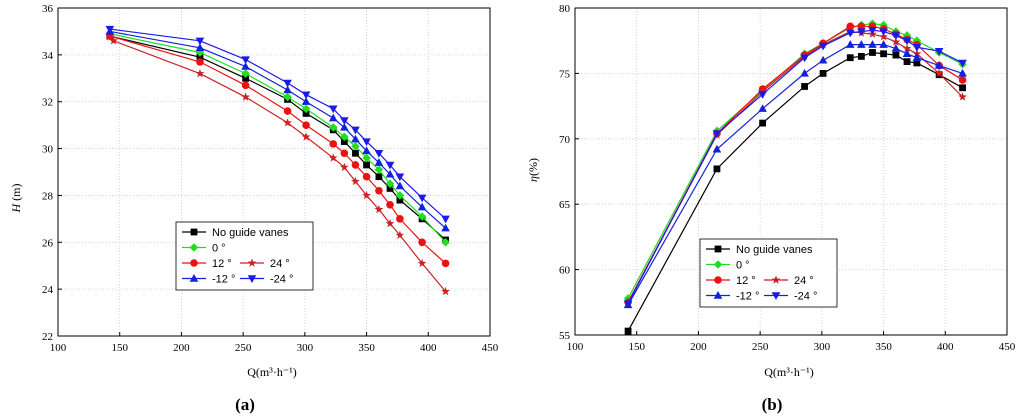  Describe the element at coordinates (732, 297) in the screenshot. I see `panel-b-legend-item-4: -12 °` at that location.